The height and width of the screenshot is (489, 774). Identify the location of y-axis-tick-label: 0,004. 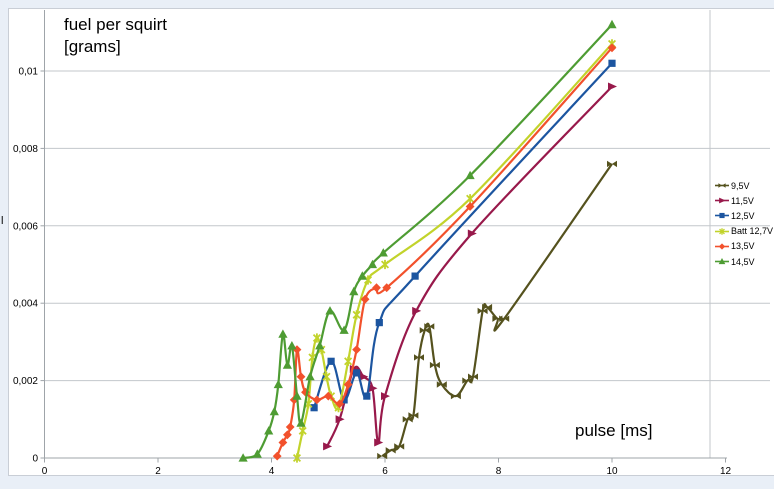
(25, 304).